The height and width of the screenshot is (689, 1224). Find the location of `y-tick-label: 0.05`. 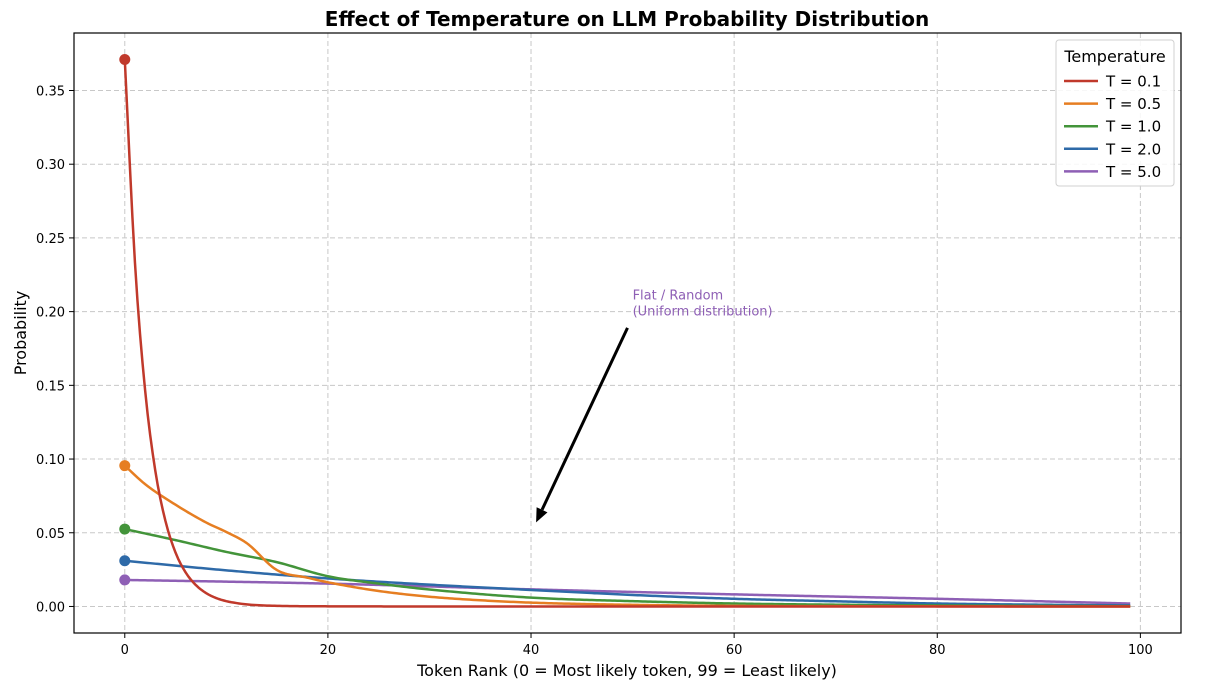

y-tick-label: 0.05 is located at coordinates (50, 534).